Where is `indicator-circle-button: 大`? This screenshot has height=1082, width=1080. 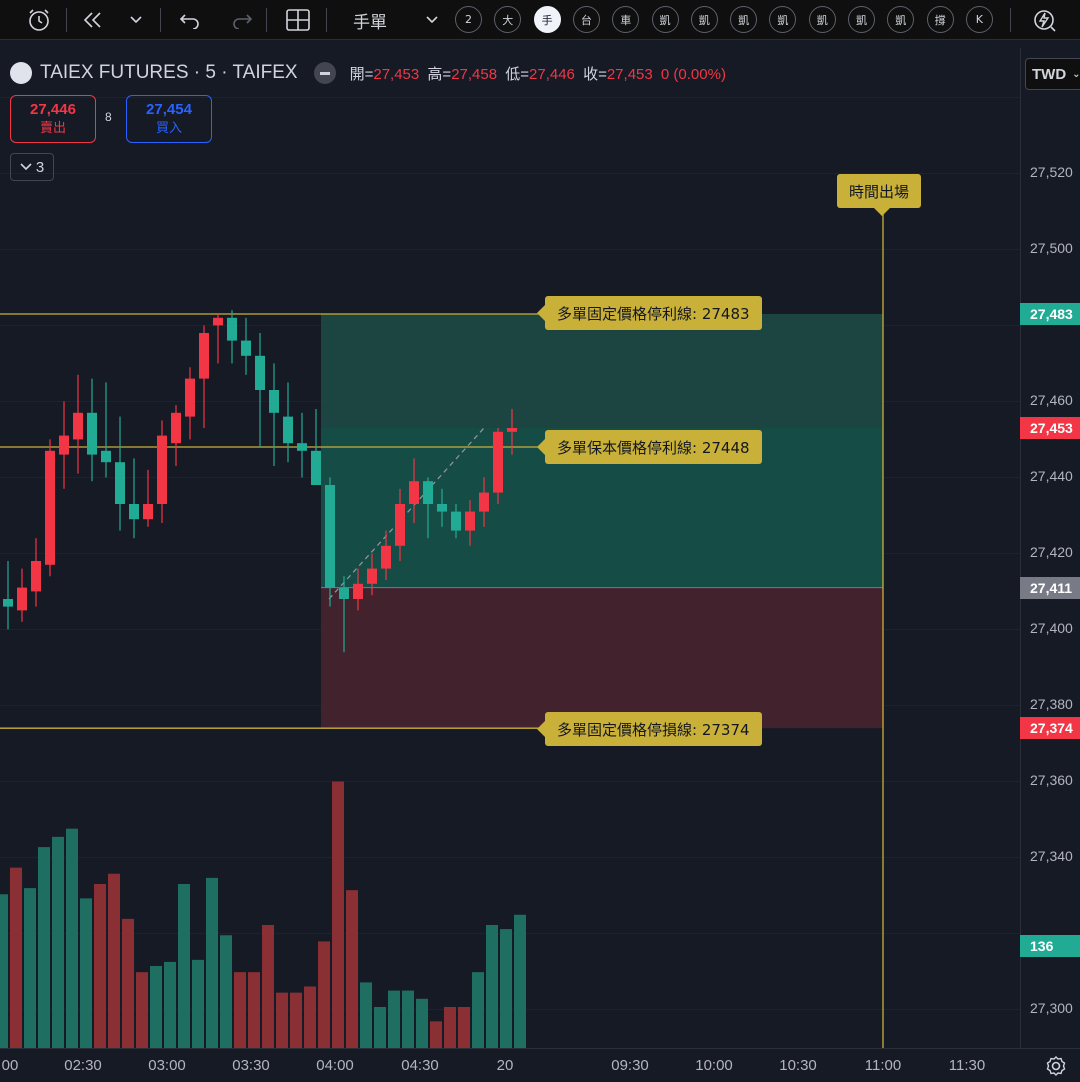 indicator-circle-button: 大 is located at coordinates (508, 19).